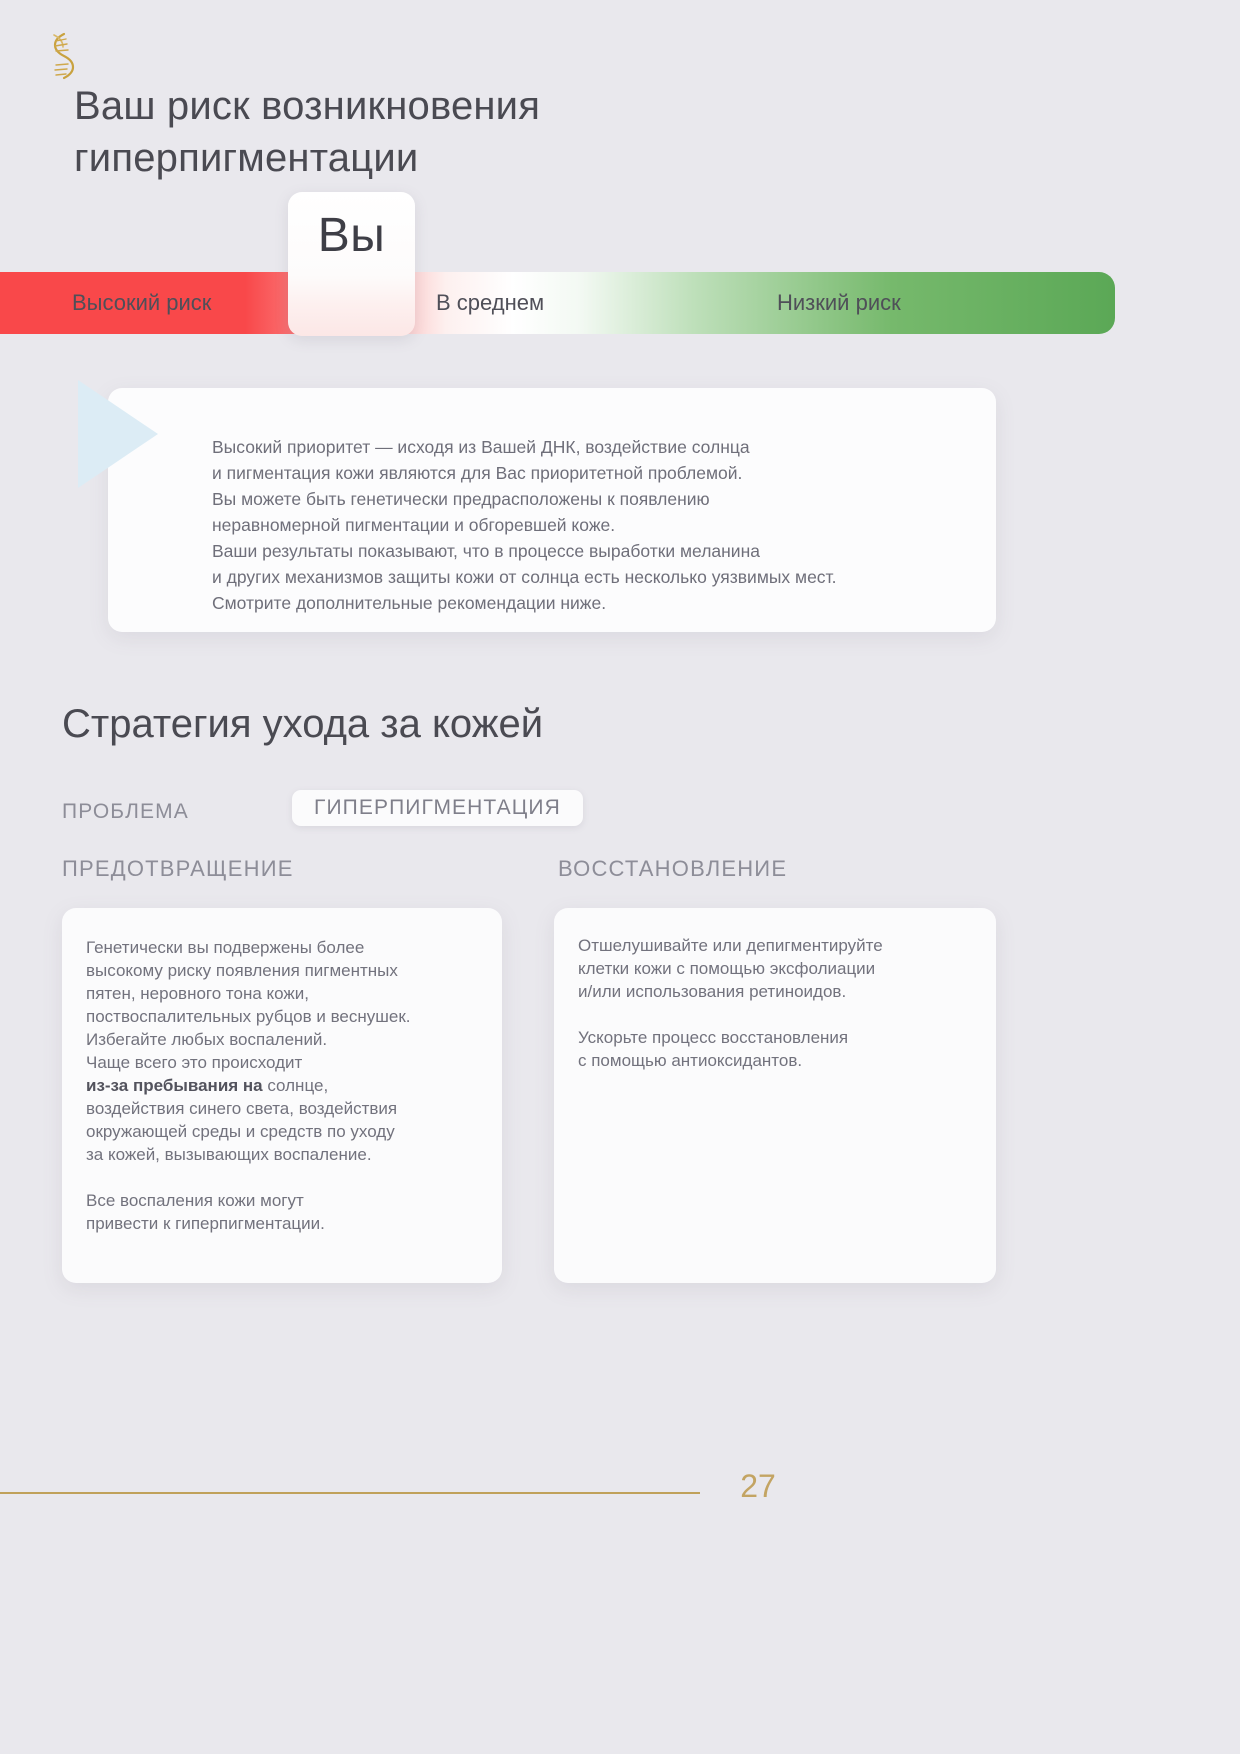 The height and width of the screenshot is (1754, 1240). What do you see at coordinates (125, 811) in the screenshot?
I see `problem-label: ПРОБЛЕМА` at bounding box center [125, 811].